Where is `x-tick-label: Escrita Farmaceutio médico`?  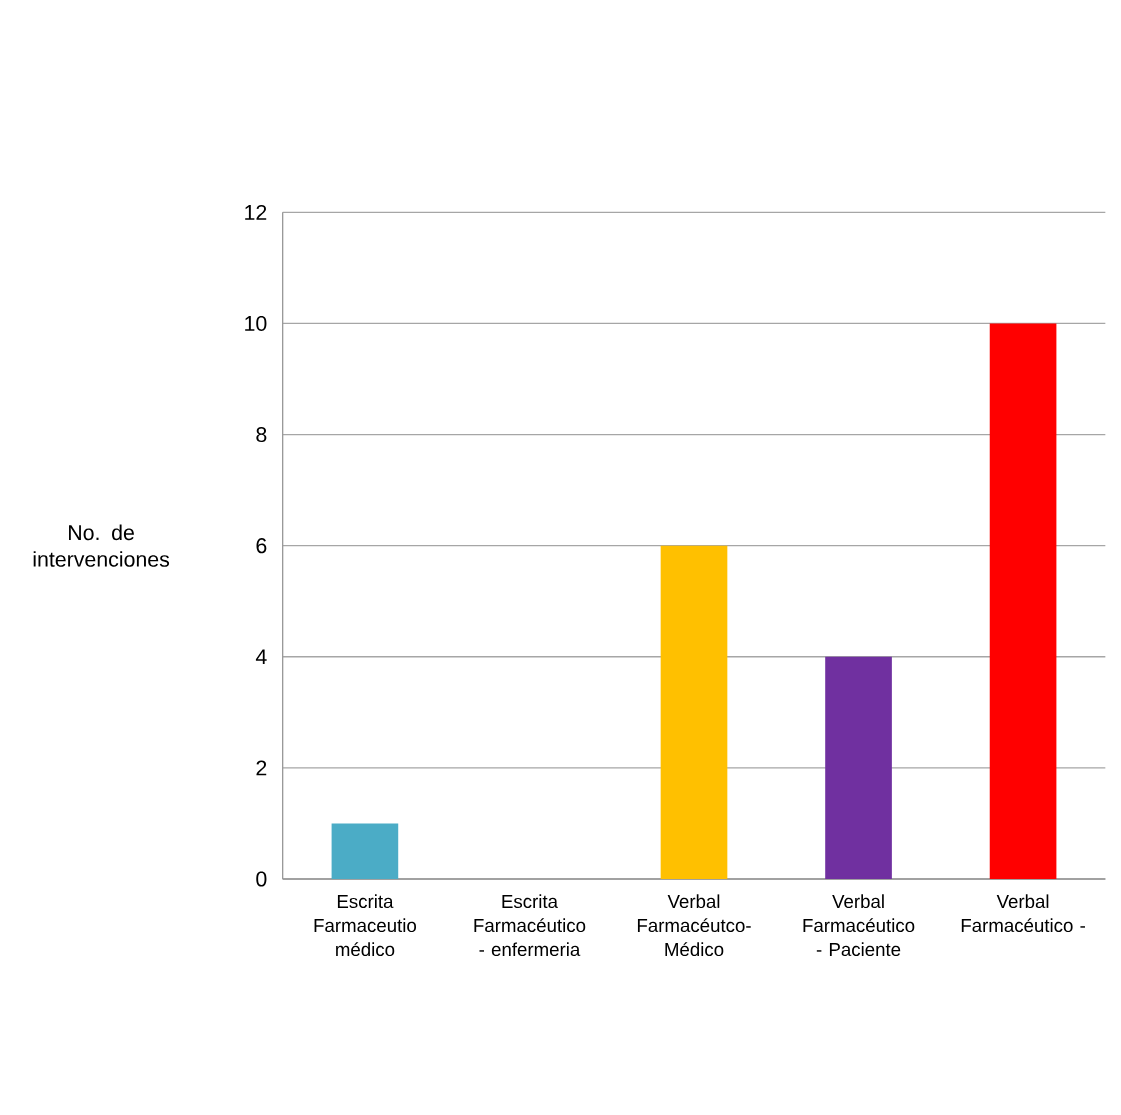 x-tick-label: Escrita Farmaceutio médico is located at coordinates (365, 925).